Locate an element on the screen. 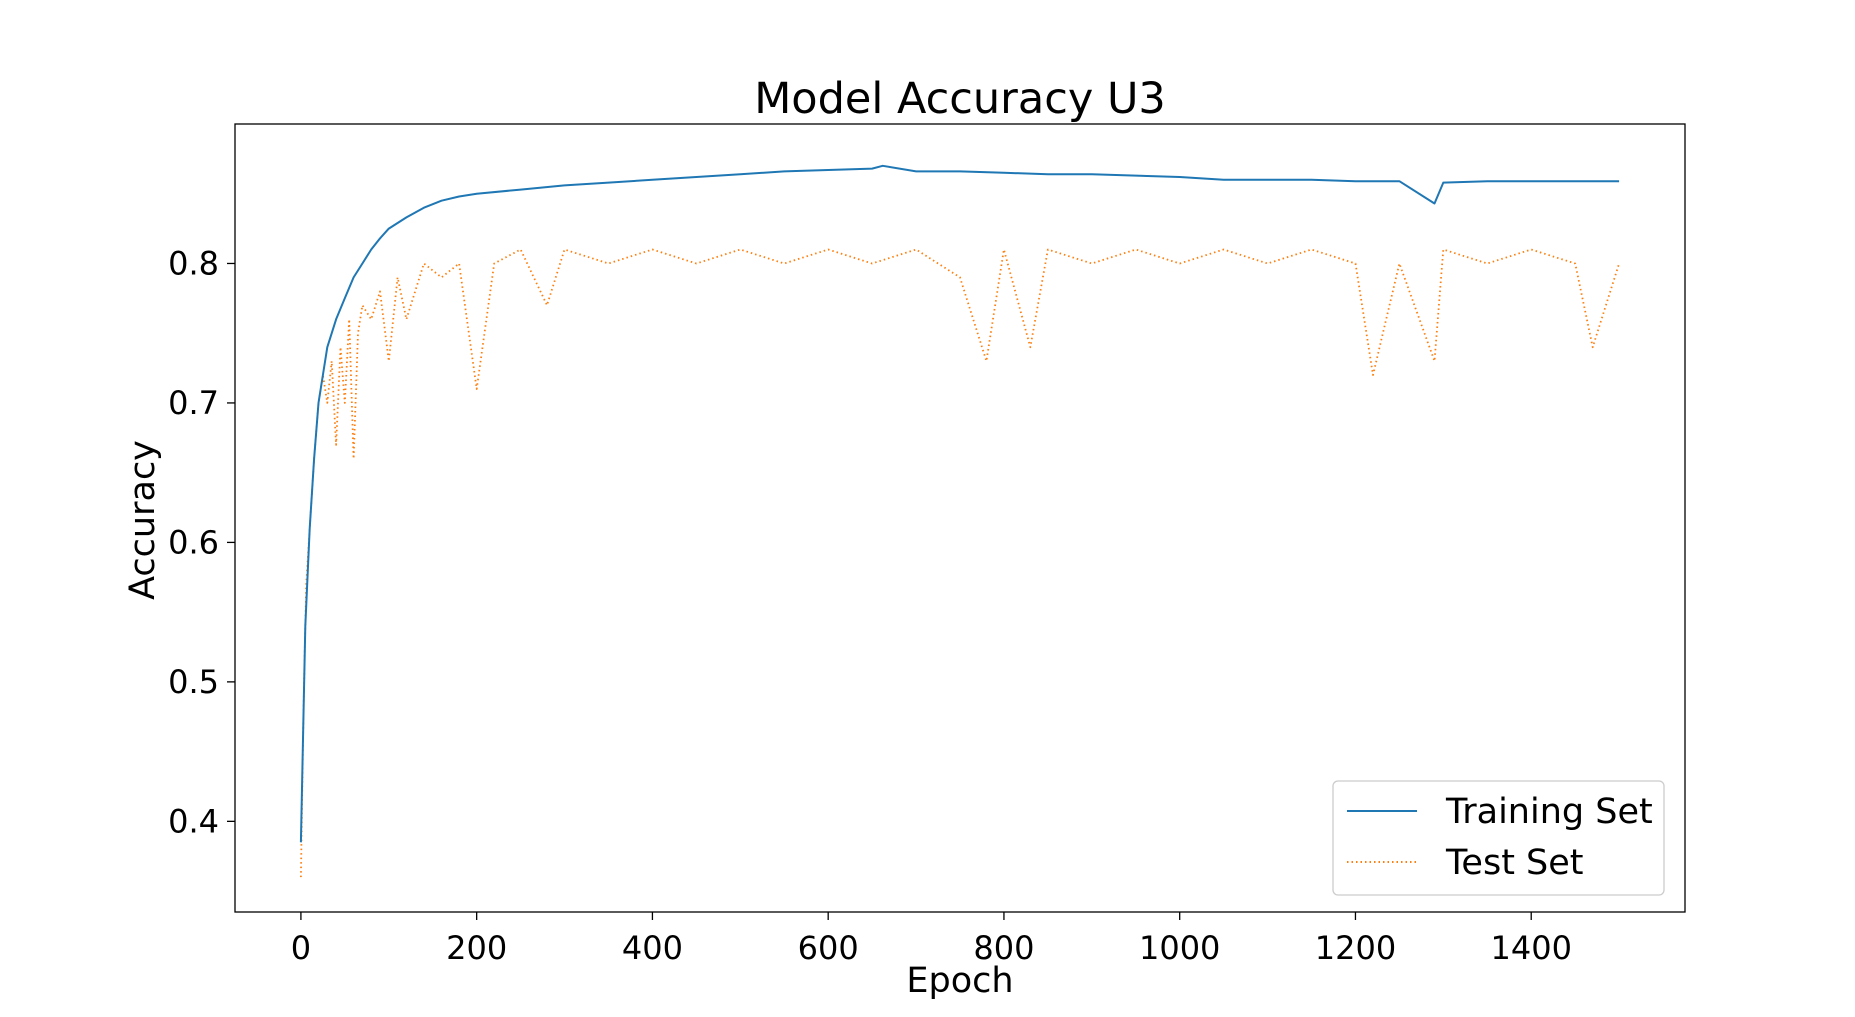 This screenshot has height=1017, width=1855. y-tick-label: 0.6 is located at coordinates (193, 542).